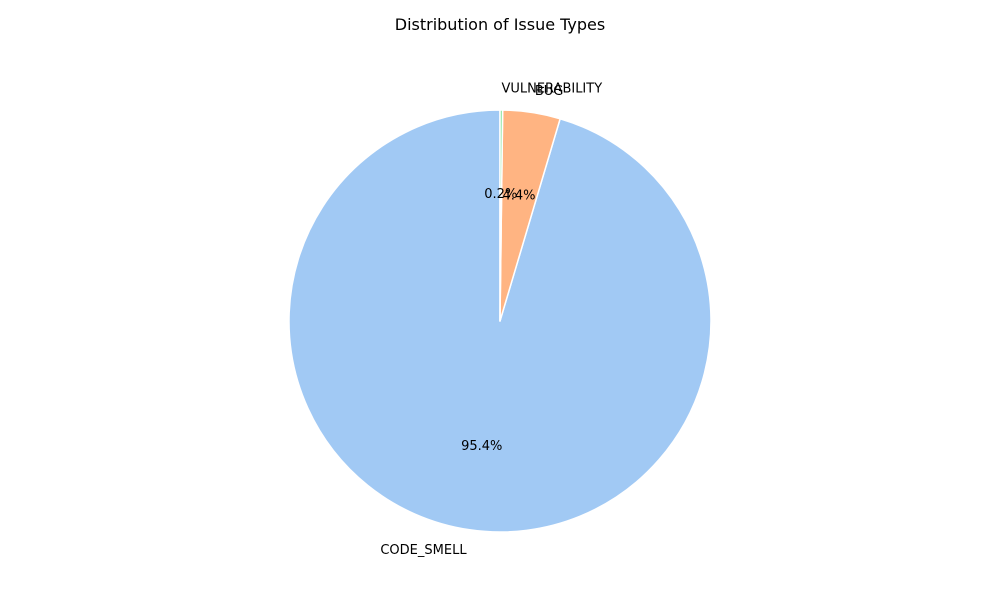  I want to click on slice-label-vulnerability: VULNERABILITY, so click(551, 88).